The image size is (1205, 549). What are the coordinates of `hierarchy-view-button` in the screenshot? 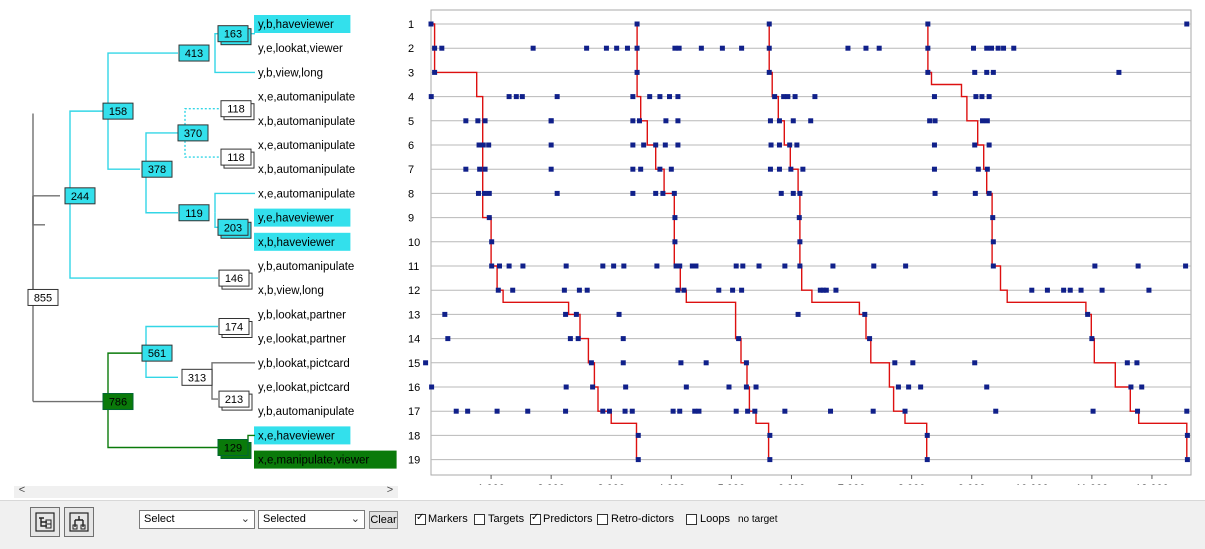 It's located at (79, 522).